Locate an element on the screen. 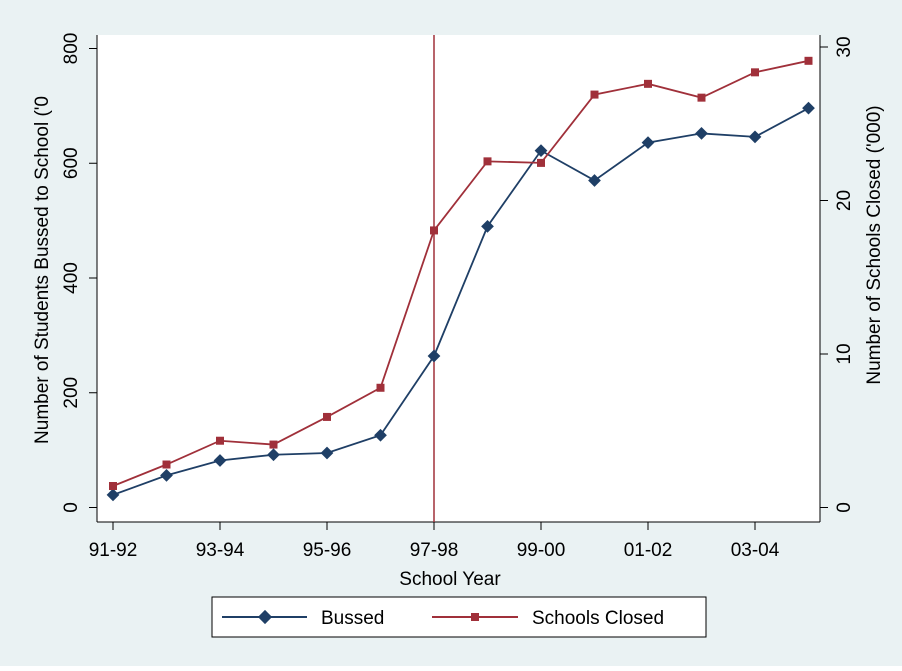  y-right-tick-label: 30 is located at coordinates (844, 46).